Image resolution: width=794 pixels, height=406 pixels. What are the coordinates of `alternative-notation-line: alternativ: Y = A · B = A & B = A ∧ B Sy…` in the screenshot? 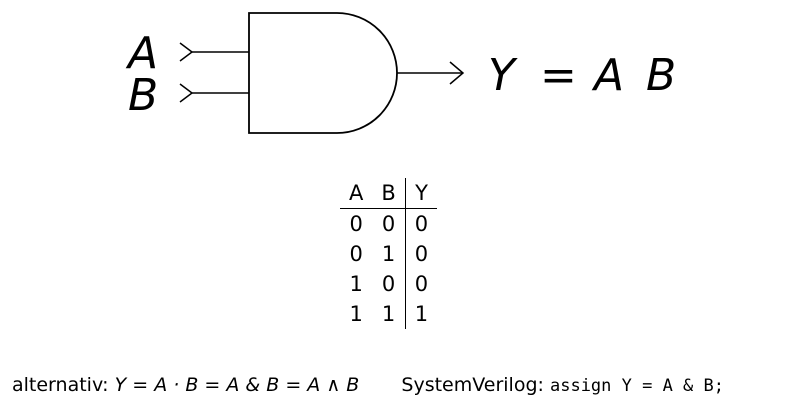 It's located at (368, 385).